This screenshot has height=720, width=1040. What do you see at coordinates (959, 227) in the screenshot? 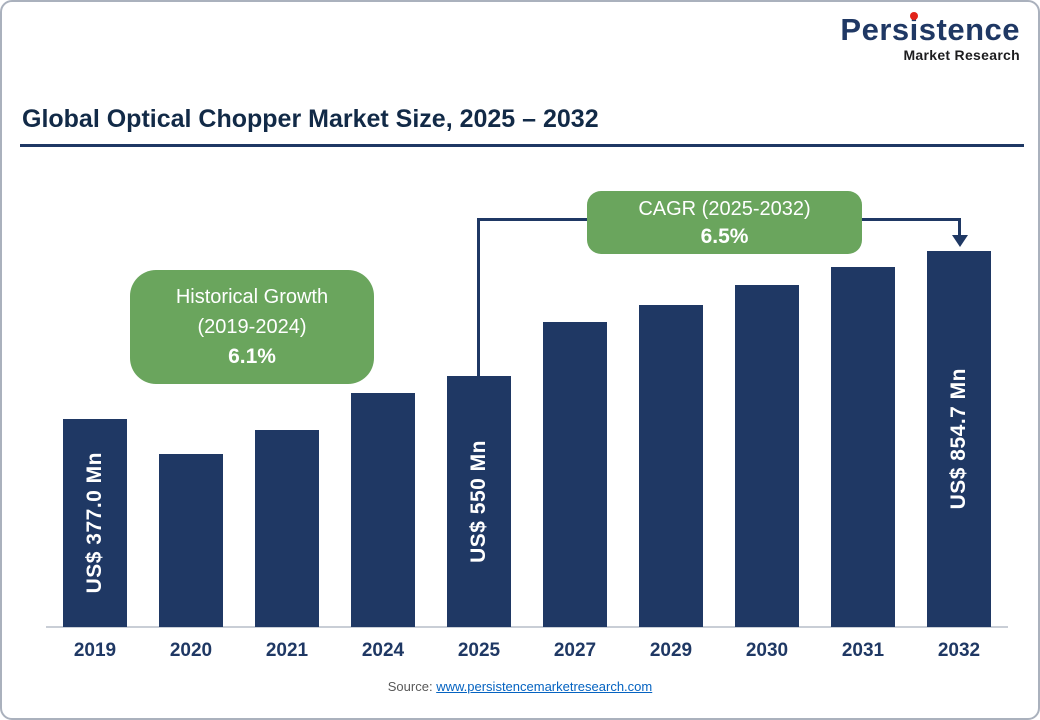
I see `cagr-connector-right-line` at bounding box center [959, 227].